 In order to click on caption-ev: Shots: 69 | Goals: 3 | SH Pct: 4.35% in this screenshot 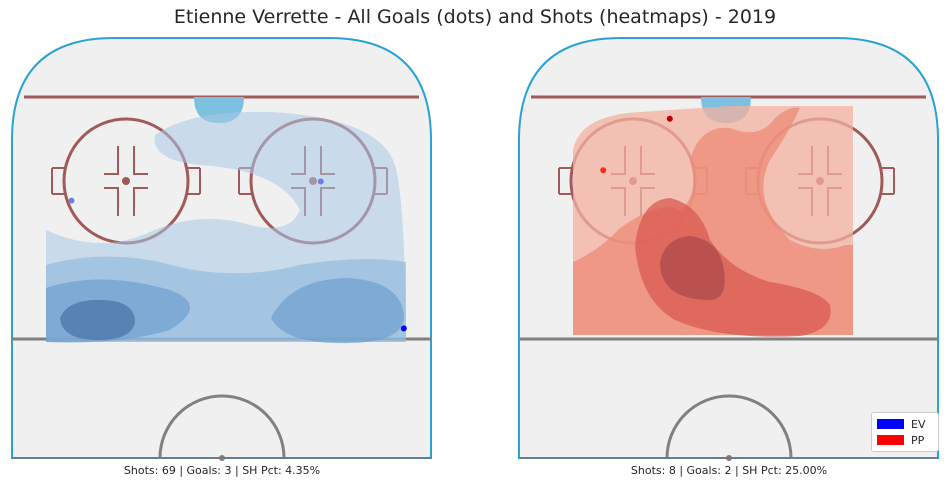, I will do `click(222, 470)`.